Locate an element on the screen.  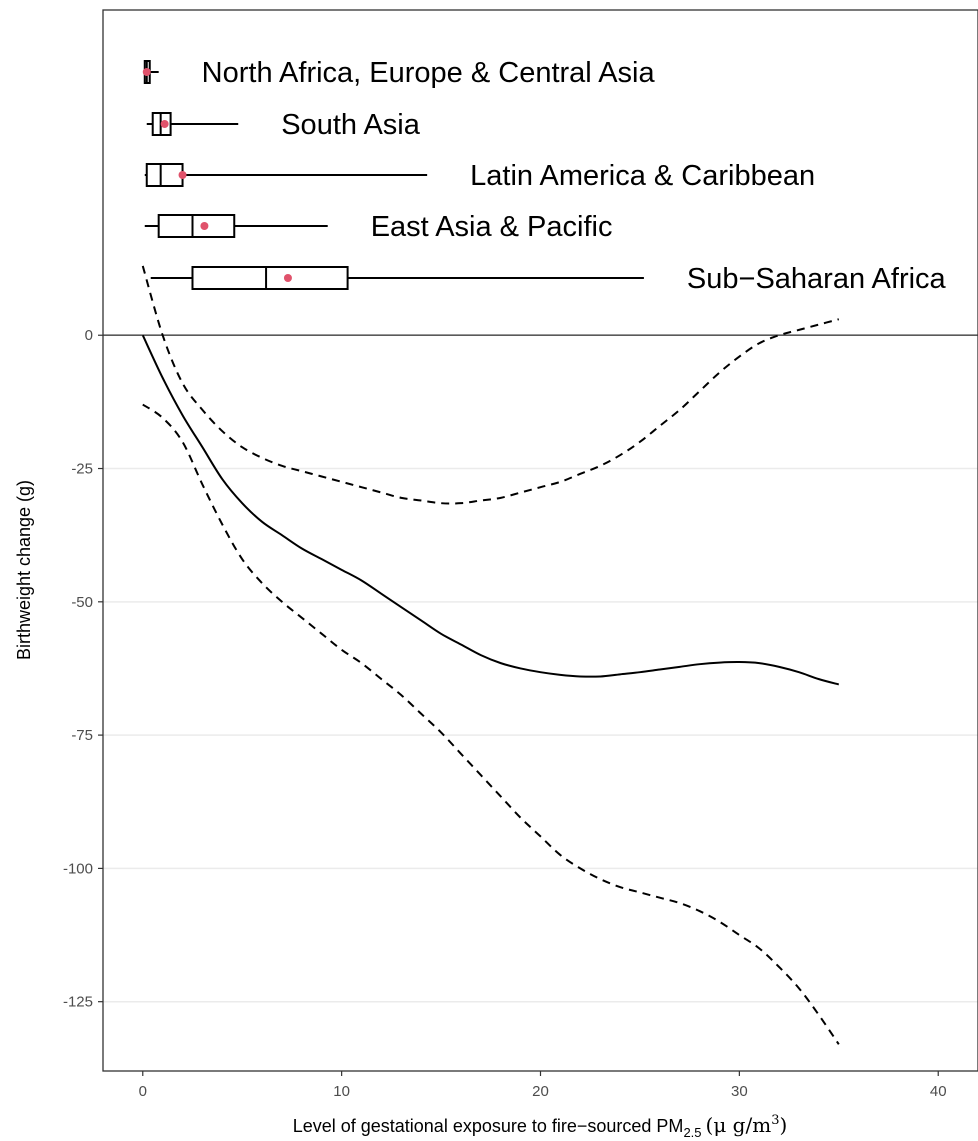
boxplot-label: Sub−Saharan Africa is located at coordinates (817, 279).